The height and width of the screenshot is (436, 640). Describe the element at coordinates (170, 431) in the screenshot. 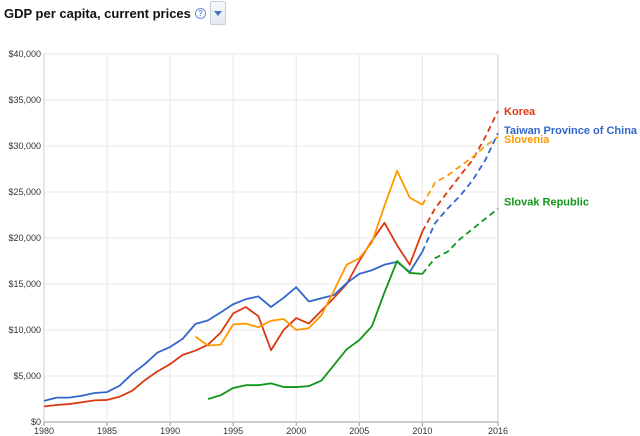

I see `x-tick-label: 1990` at that location.